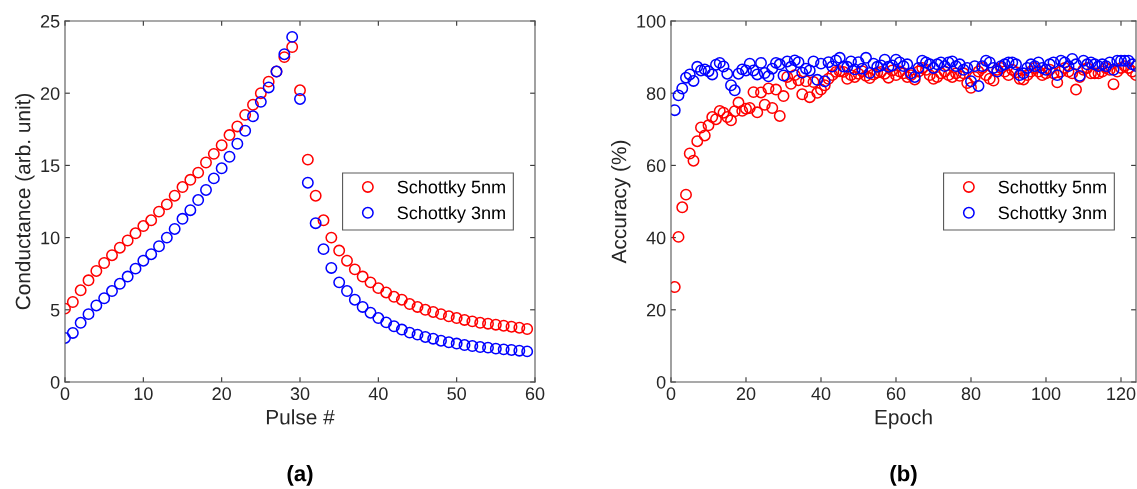 This screenshot has width=1137, height=489. What do you see at coordinates (656, 166) in the screenshot?
I see `y-tick-label: 60` at bounding box center [656, 166].